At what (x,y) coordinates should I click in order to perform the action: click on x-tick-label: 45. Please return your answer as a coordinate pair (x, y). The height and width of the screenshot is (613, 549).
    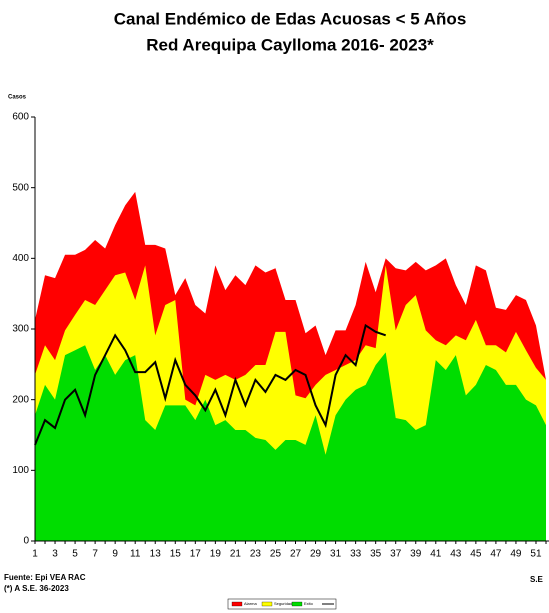
    Looking at the image, I should click on (476, 554).